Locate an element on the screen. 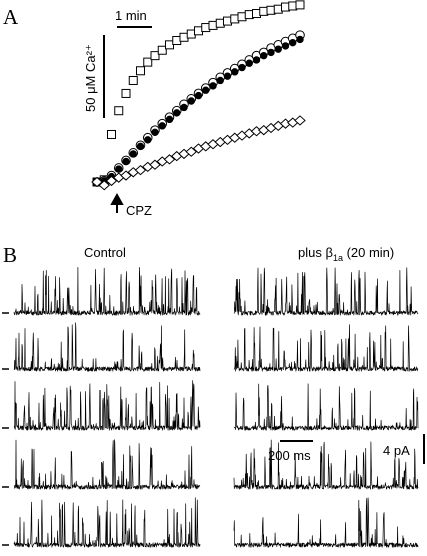 This screenshot has height=556, width=427. treatment-label: plus β1a (20 min) is located at coordinates (346, 254).